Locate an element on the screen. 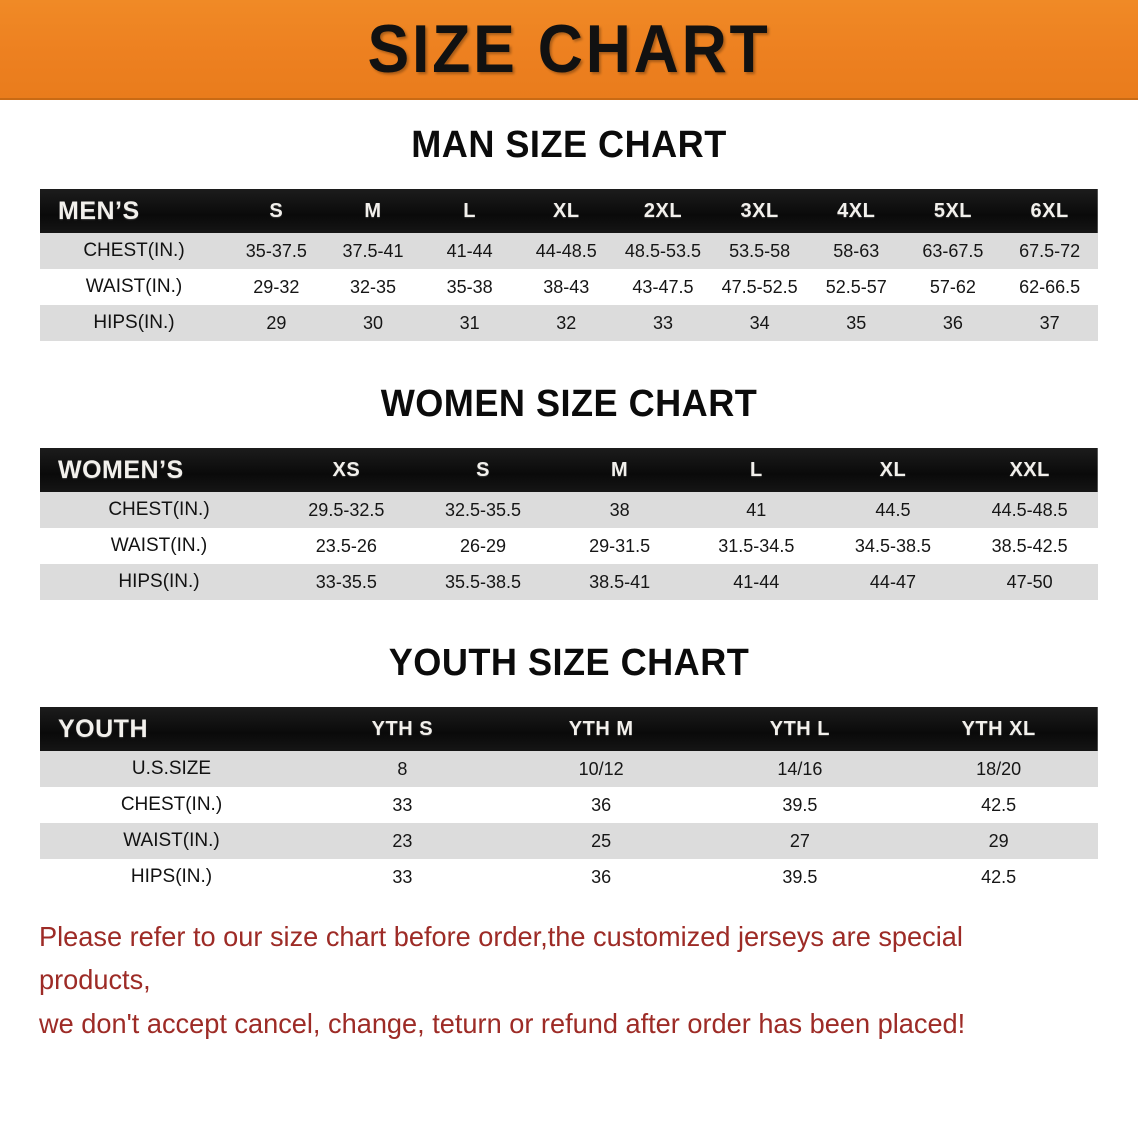  women-waist-xxl: 38.5-42.5 is located at coordinates (1029, 546).